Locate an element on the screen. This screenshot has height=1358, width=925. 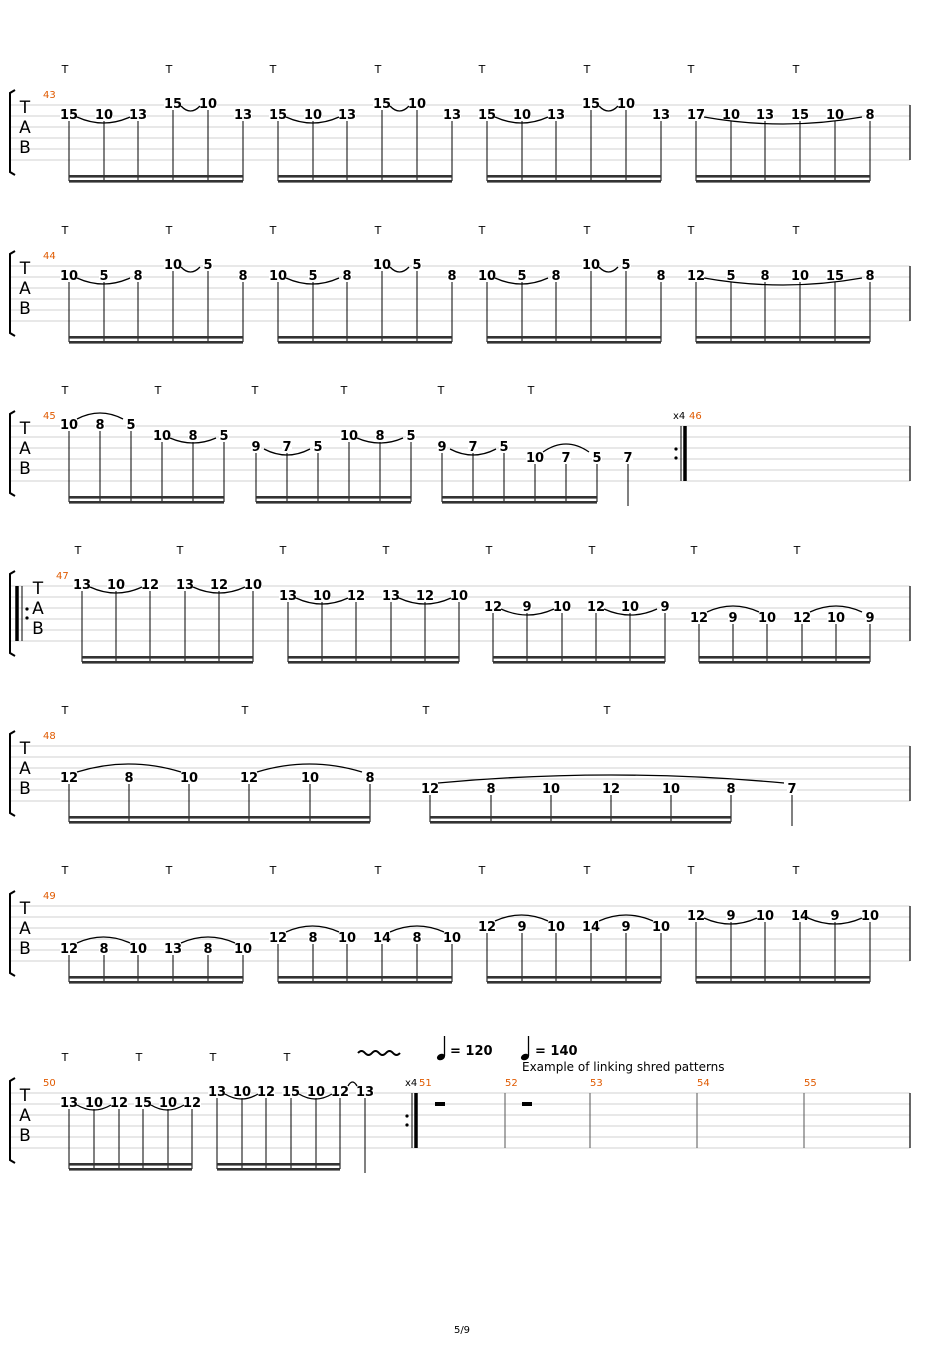
whole-rest is located at coordinates (527, 1104).